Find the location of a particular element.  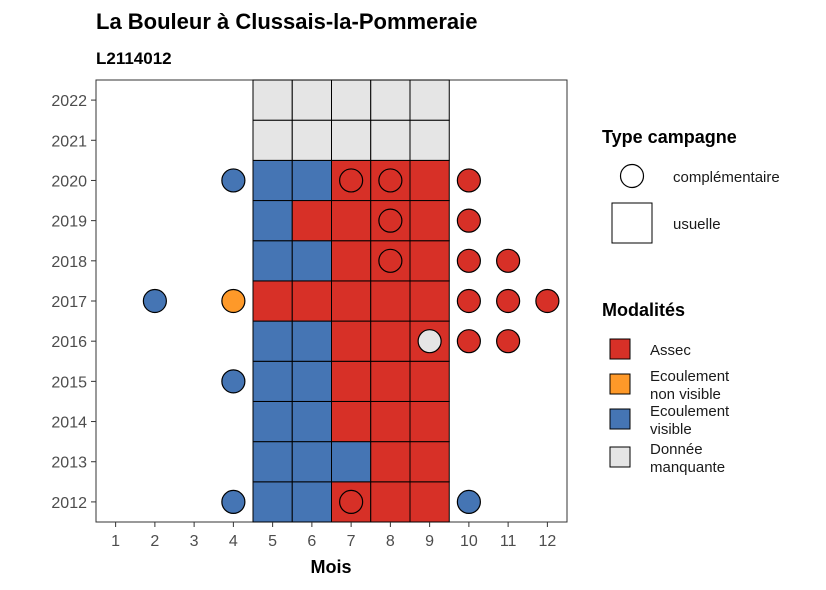

x-tick-label: 11 is located at coordinates (508, 541).